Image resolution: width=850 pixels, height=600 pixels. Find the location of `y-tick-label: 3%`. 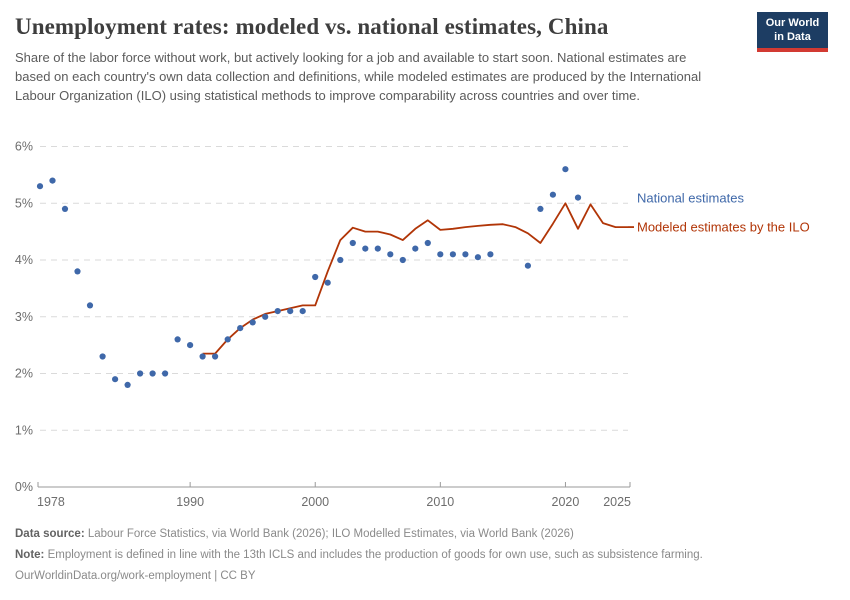

y-tick-label: 3% is located at coordinates (24, 317).